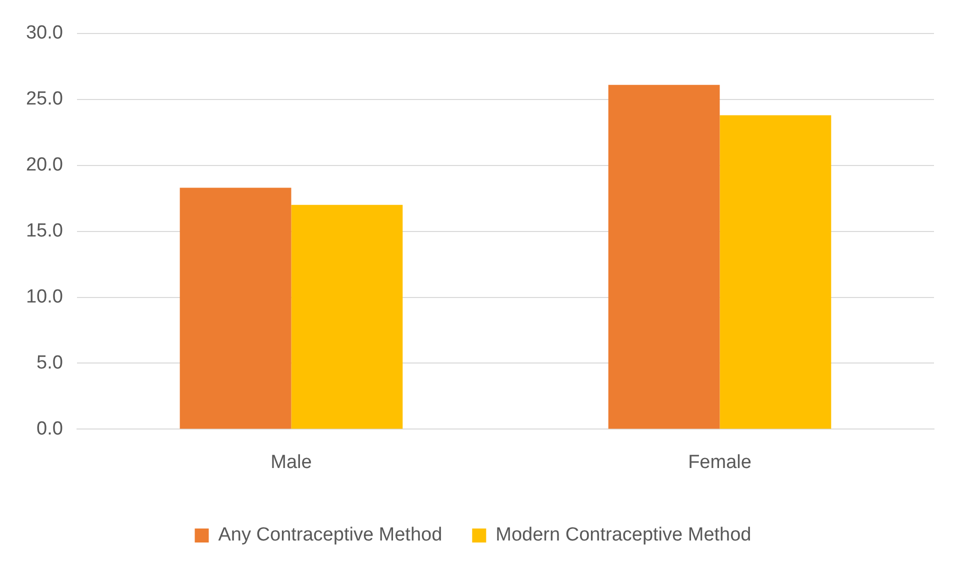 Image resolution: width=962 pixels, height=567 pixels. What do you see at coordinates (49, 429) in the screenshot?
I see `y-tick-label: 0.0` at bounding box center [49, 429].